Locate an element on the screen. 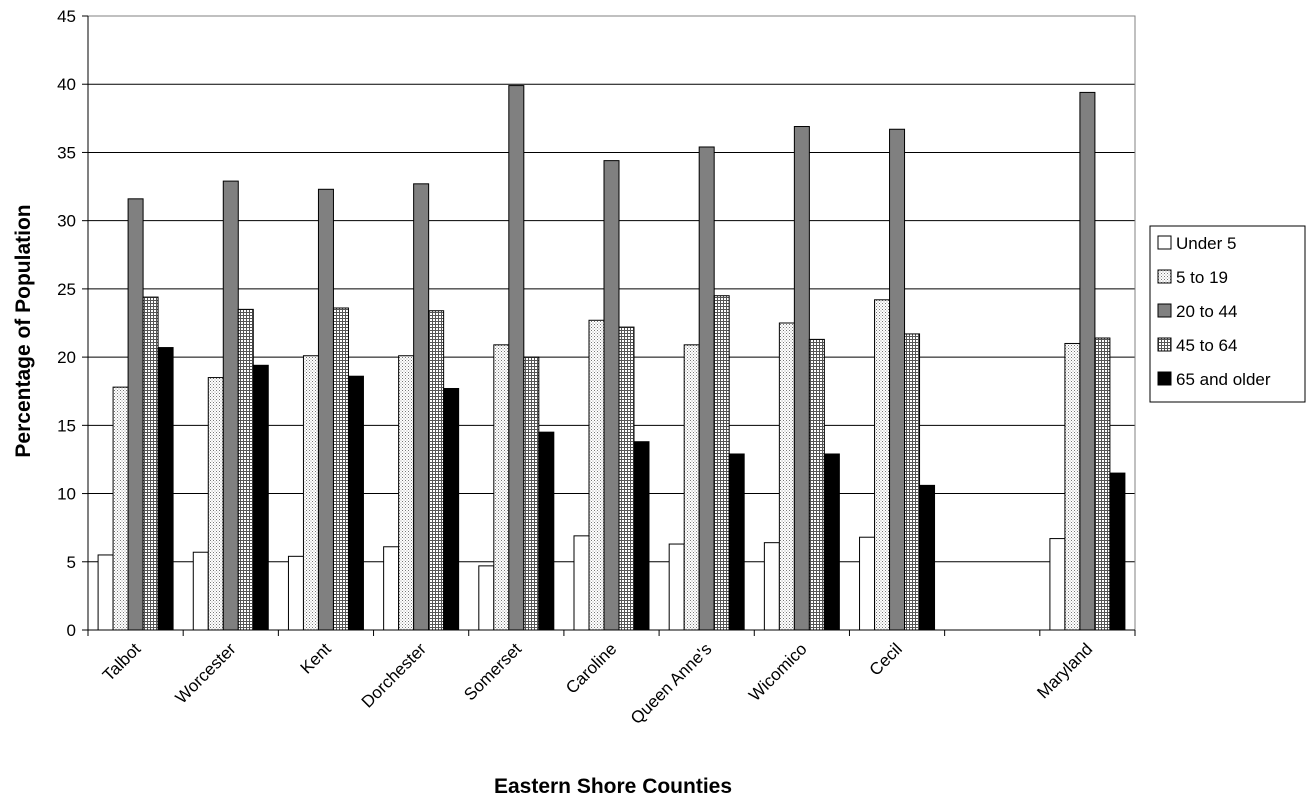 Image resolution: width=1309 pixels, height=805 pixels. bar-under-5-caroline is located at coordinates (581, 583).